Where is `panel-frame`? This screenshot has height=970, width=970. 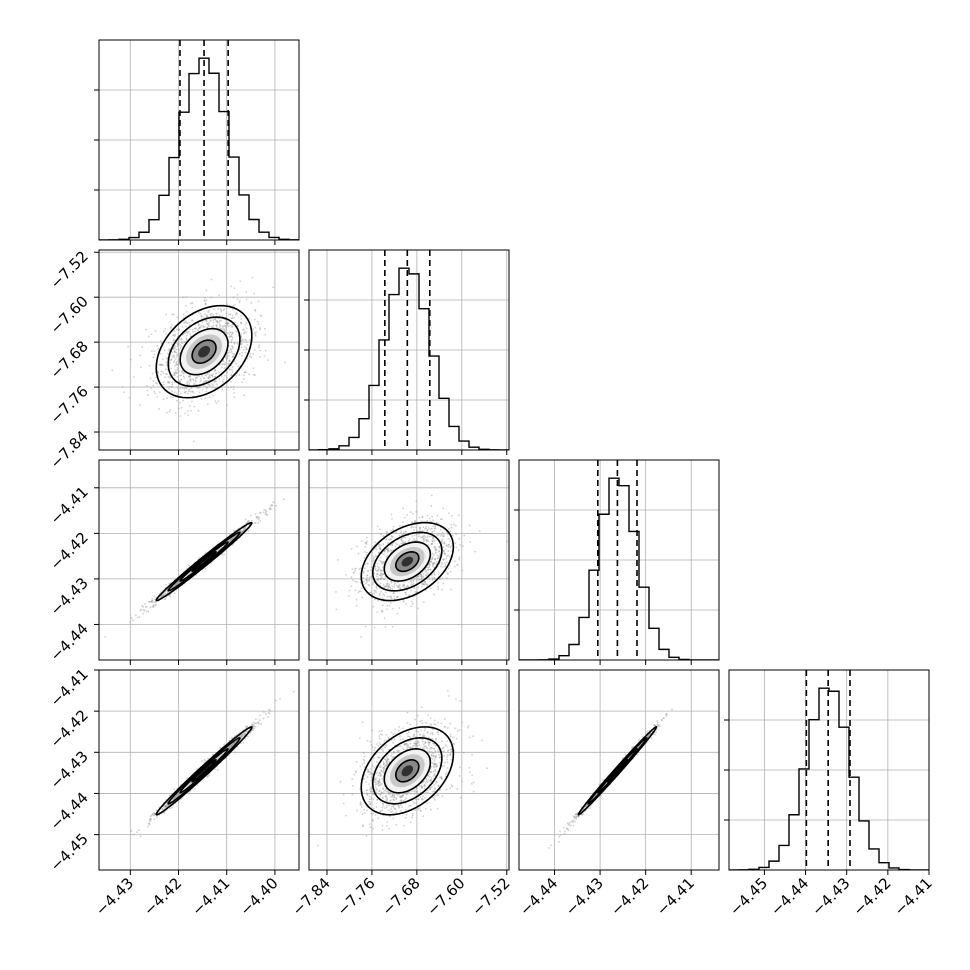 panel-frame is located at coordinates (199, 560).